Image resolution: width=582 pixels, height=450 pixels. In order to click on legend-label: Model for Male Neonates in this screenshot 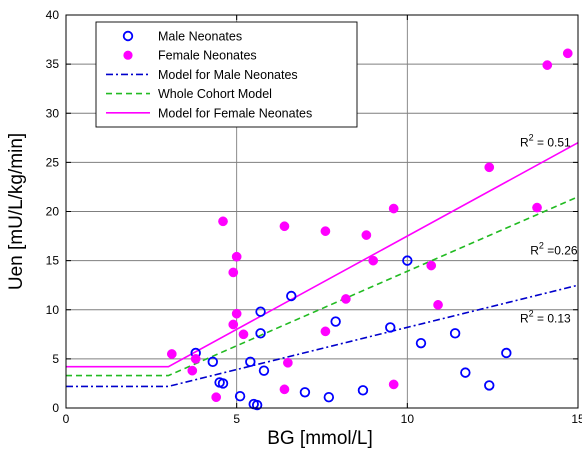, I will do `click(228, 75)`.